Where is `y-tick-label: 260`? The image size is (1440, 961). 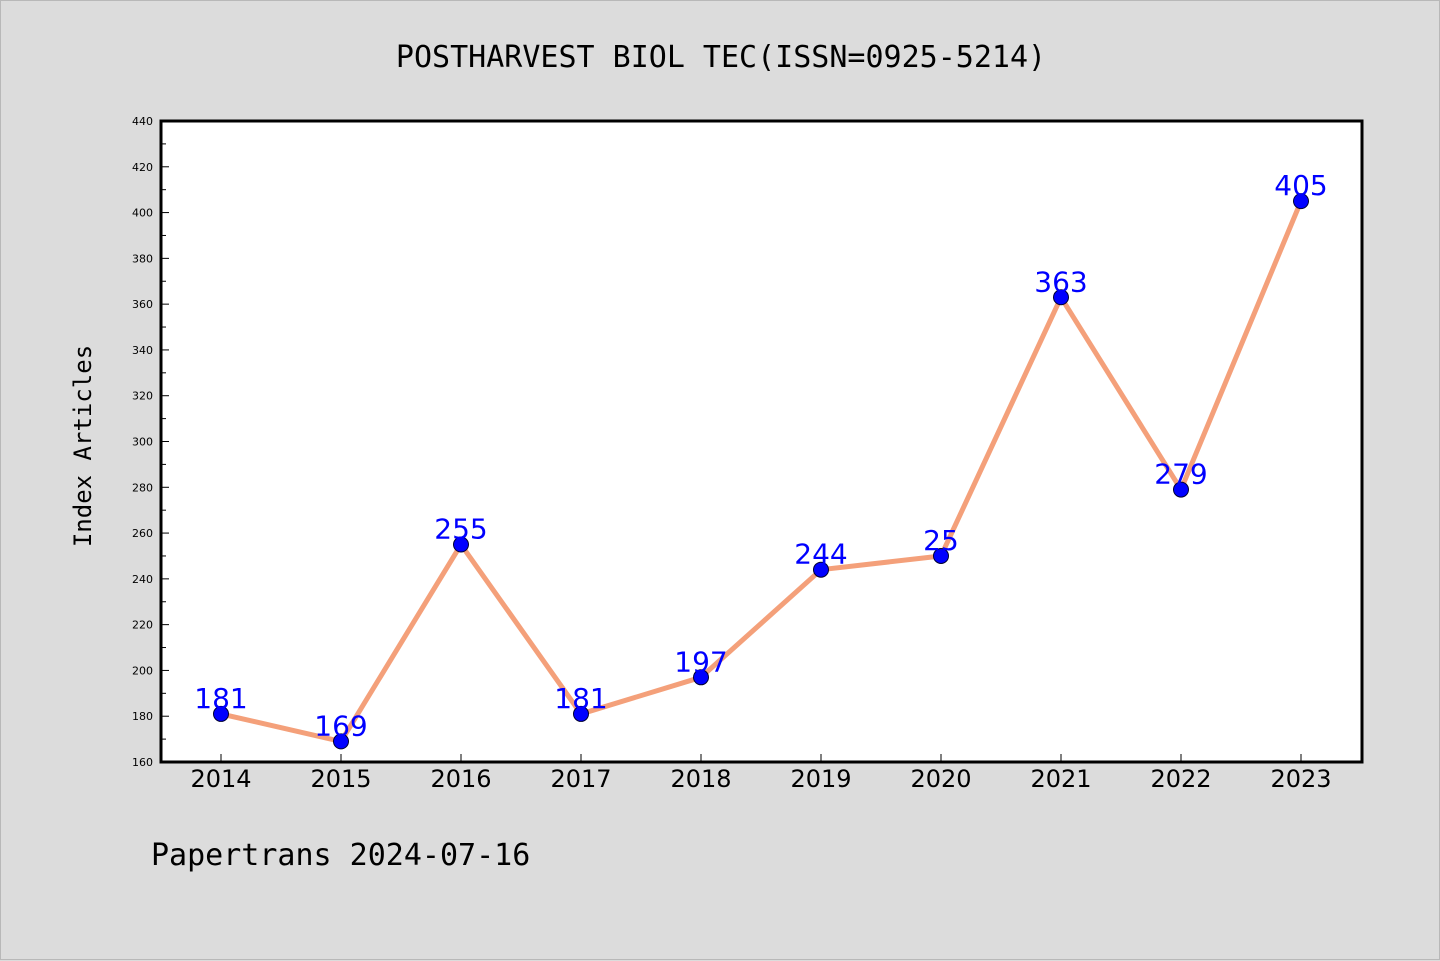 y-tick-label: 260 is located at coordinates (142, 533).